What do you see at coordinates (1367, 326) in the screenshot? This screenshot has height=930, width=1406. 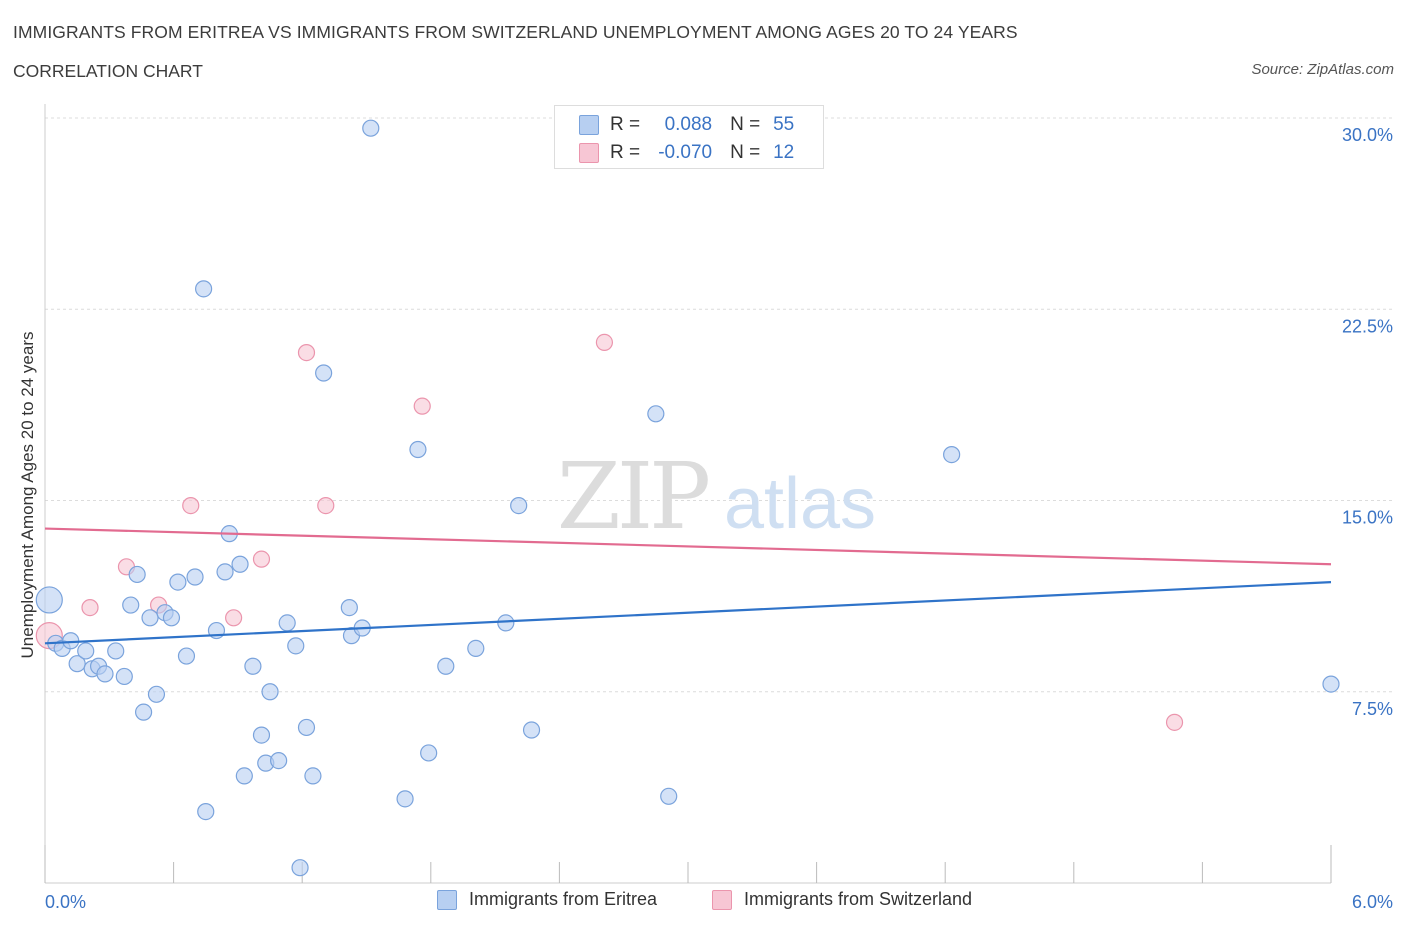 I see `y-tick-label: 22.5%` at bounding box center [1367, 326].